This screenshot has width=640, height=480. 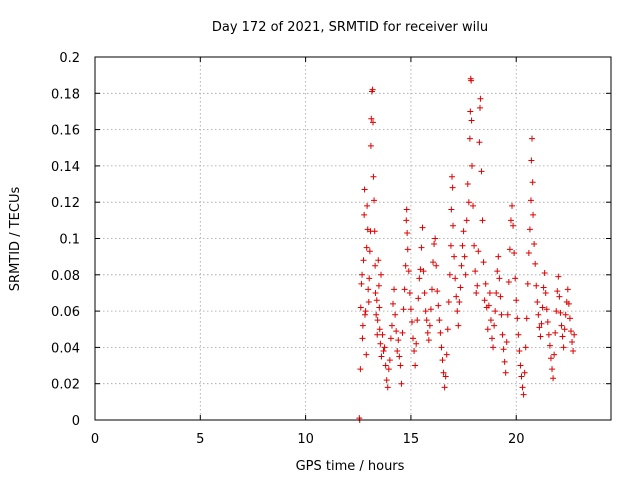 I want to click on x-tick-label: 5, so click(x=200, y=439).